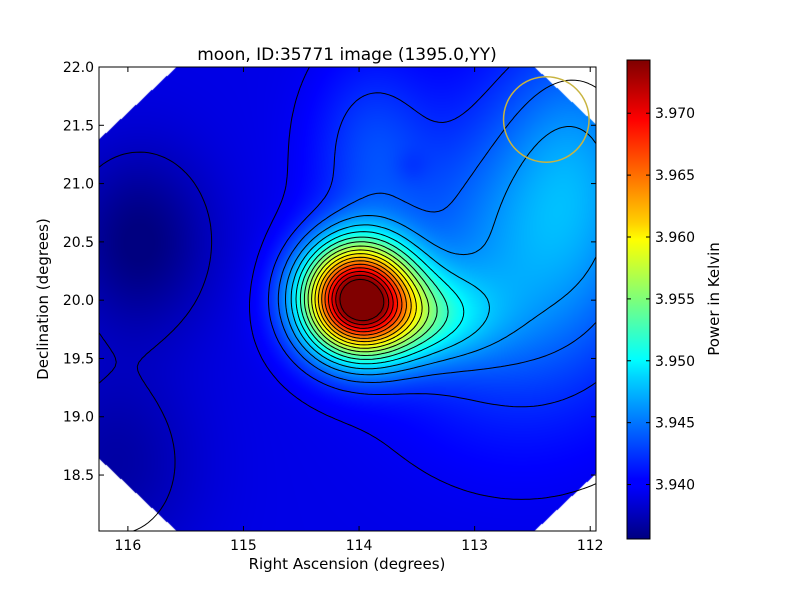 The image size is (800, 600). I want to click on colorbar-label: Power in Kelvin, so click(714, 299).